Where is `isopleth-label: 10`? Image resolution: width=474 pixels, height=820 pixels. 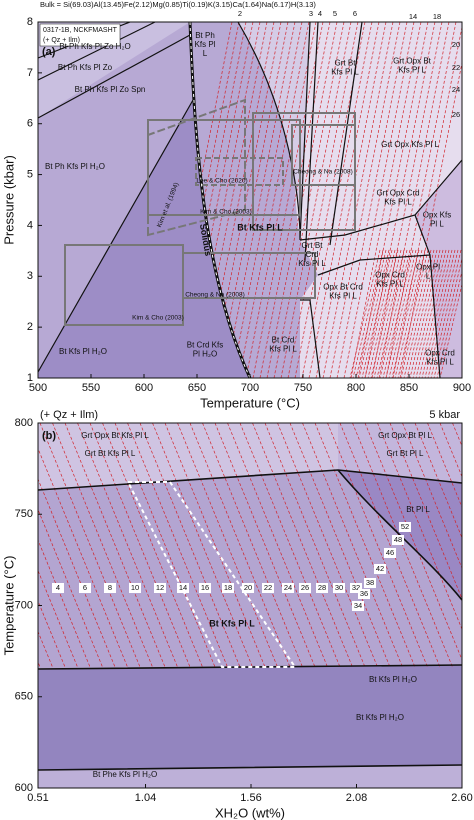 isopleth-label: 10 is located at coordinates (135, 587).